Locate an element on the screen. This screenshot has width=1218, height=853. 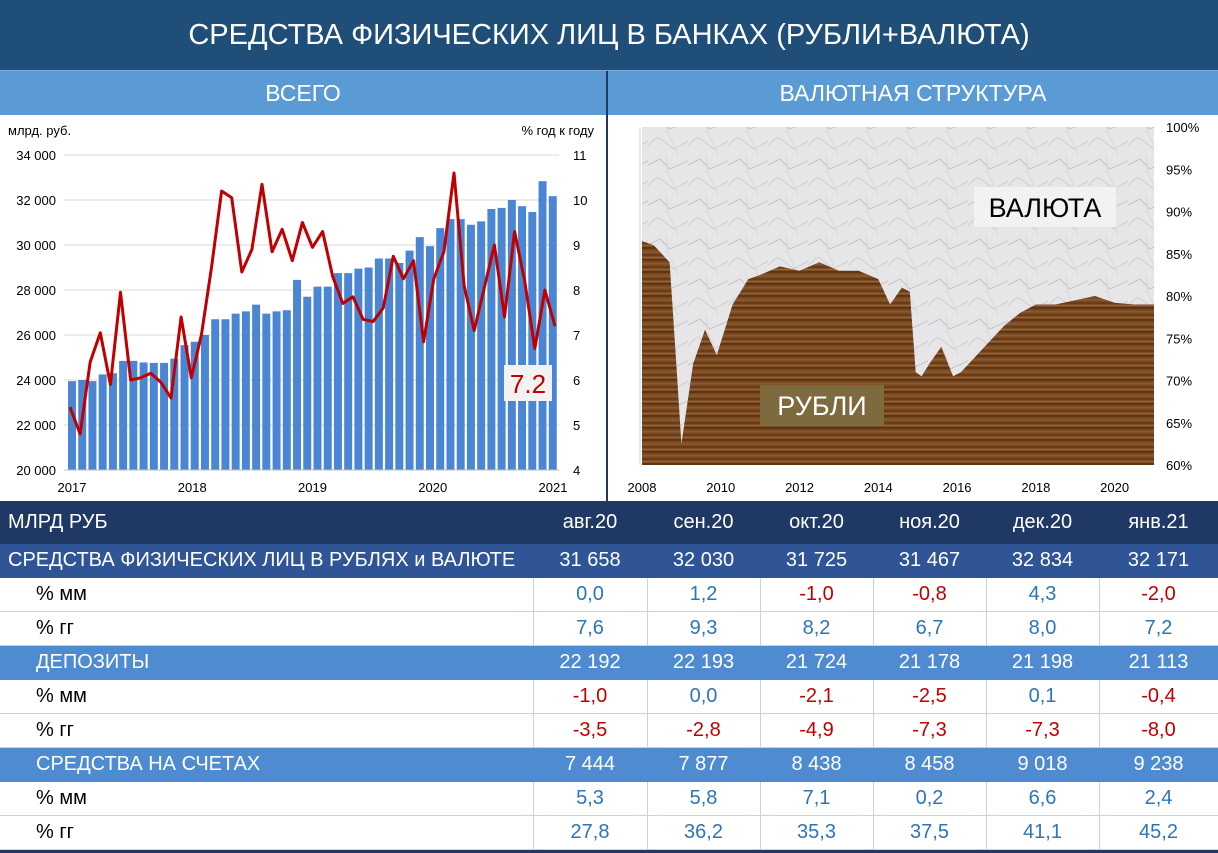
table-cell: -8,0 is located at coordinates (1158, 730).